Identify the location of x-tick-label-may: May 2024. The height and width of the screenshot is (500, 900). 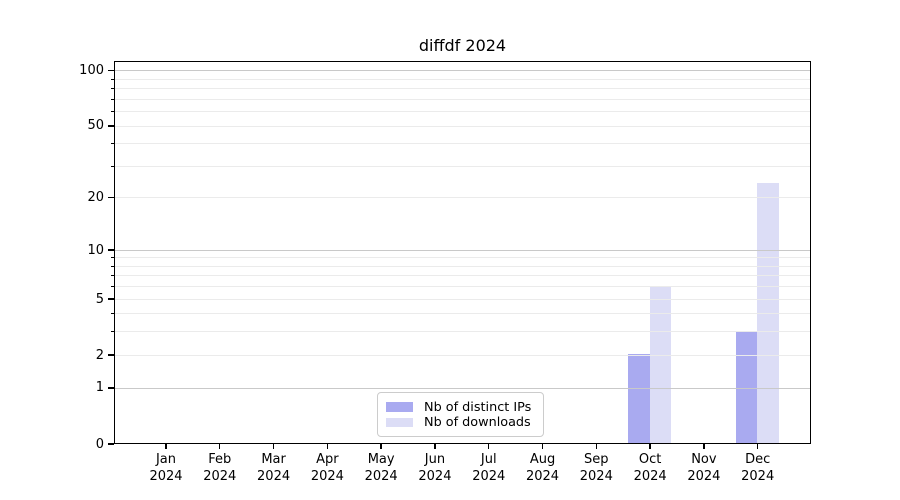
(381, 468).